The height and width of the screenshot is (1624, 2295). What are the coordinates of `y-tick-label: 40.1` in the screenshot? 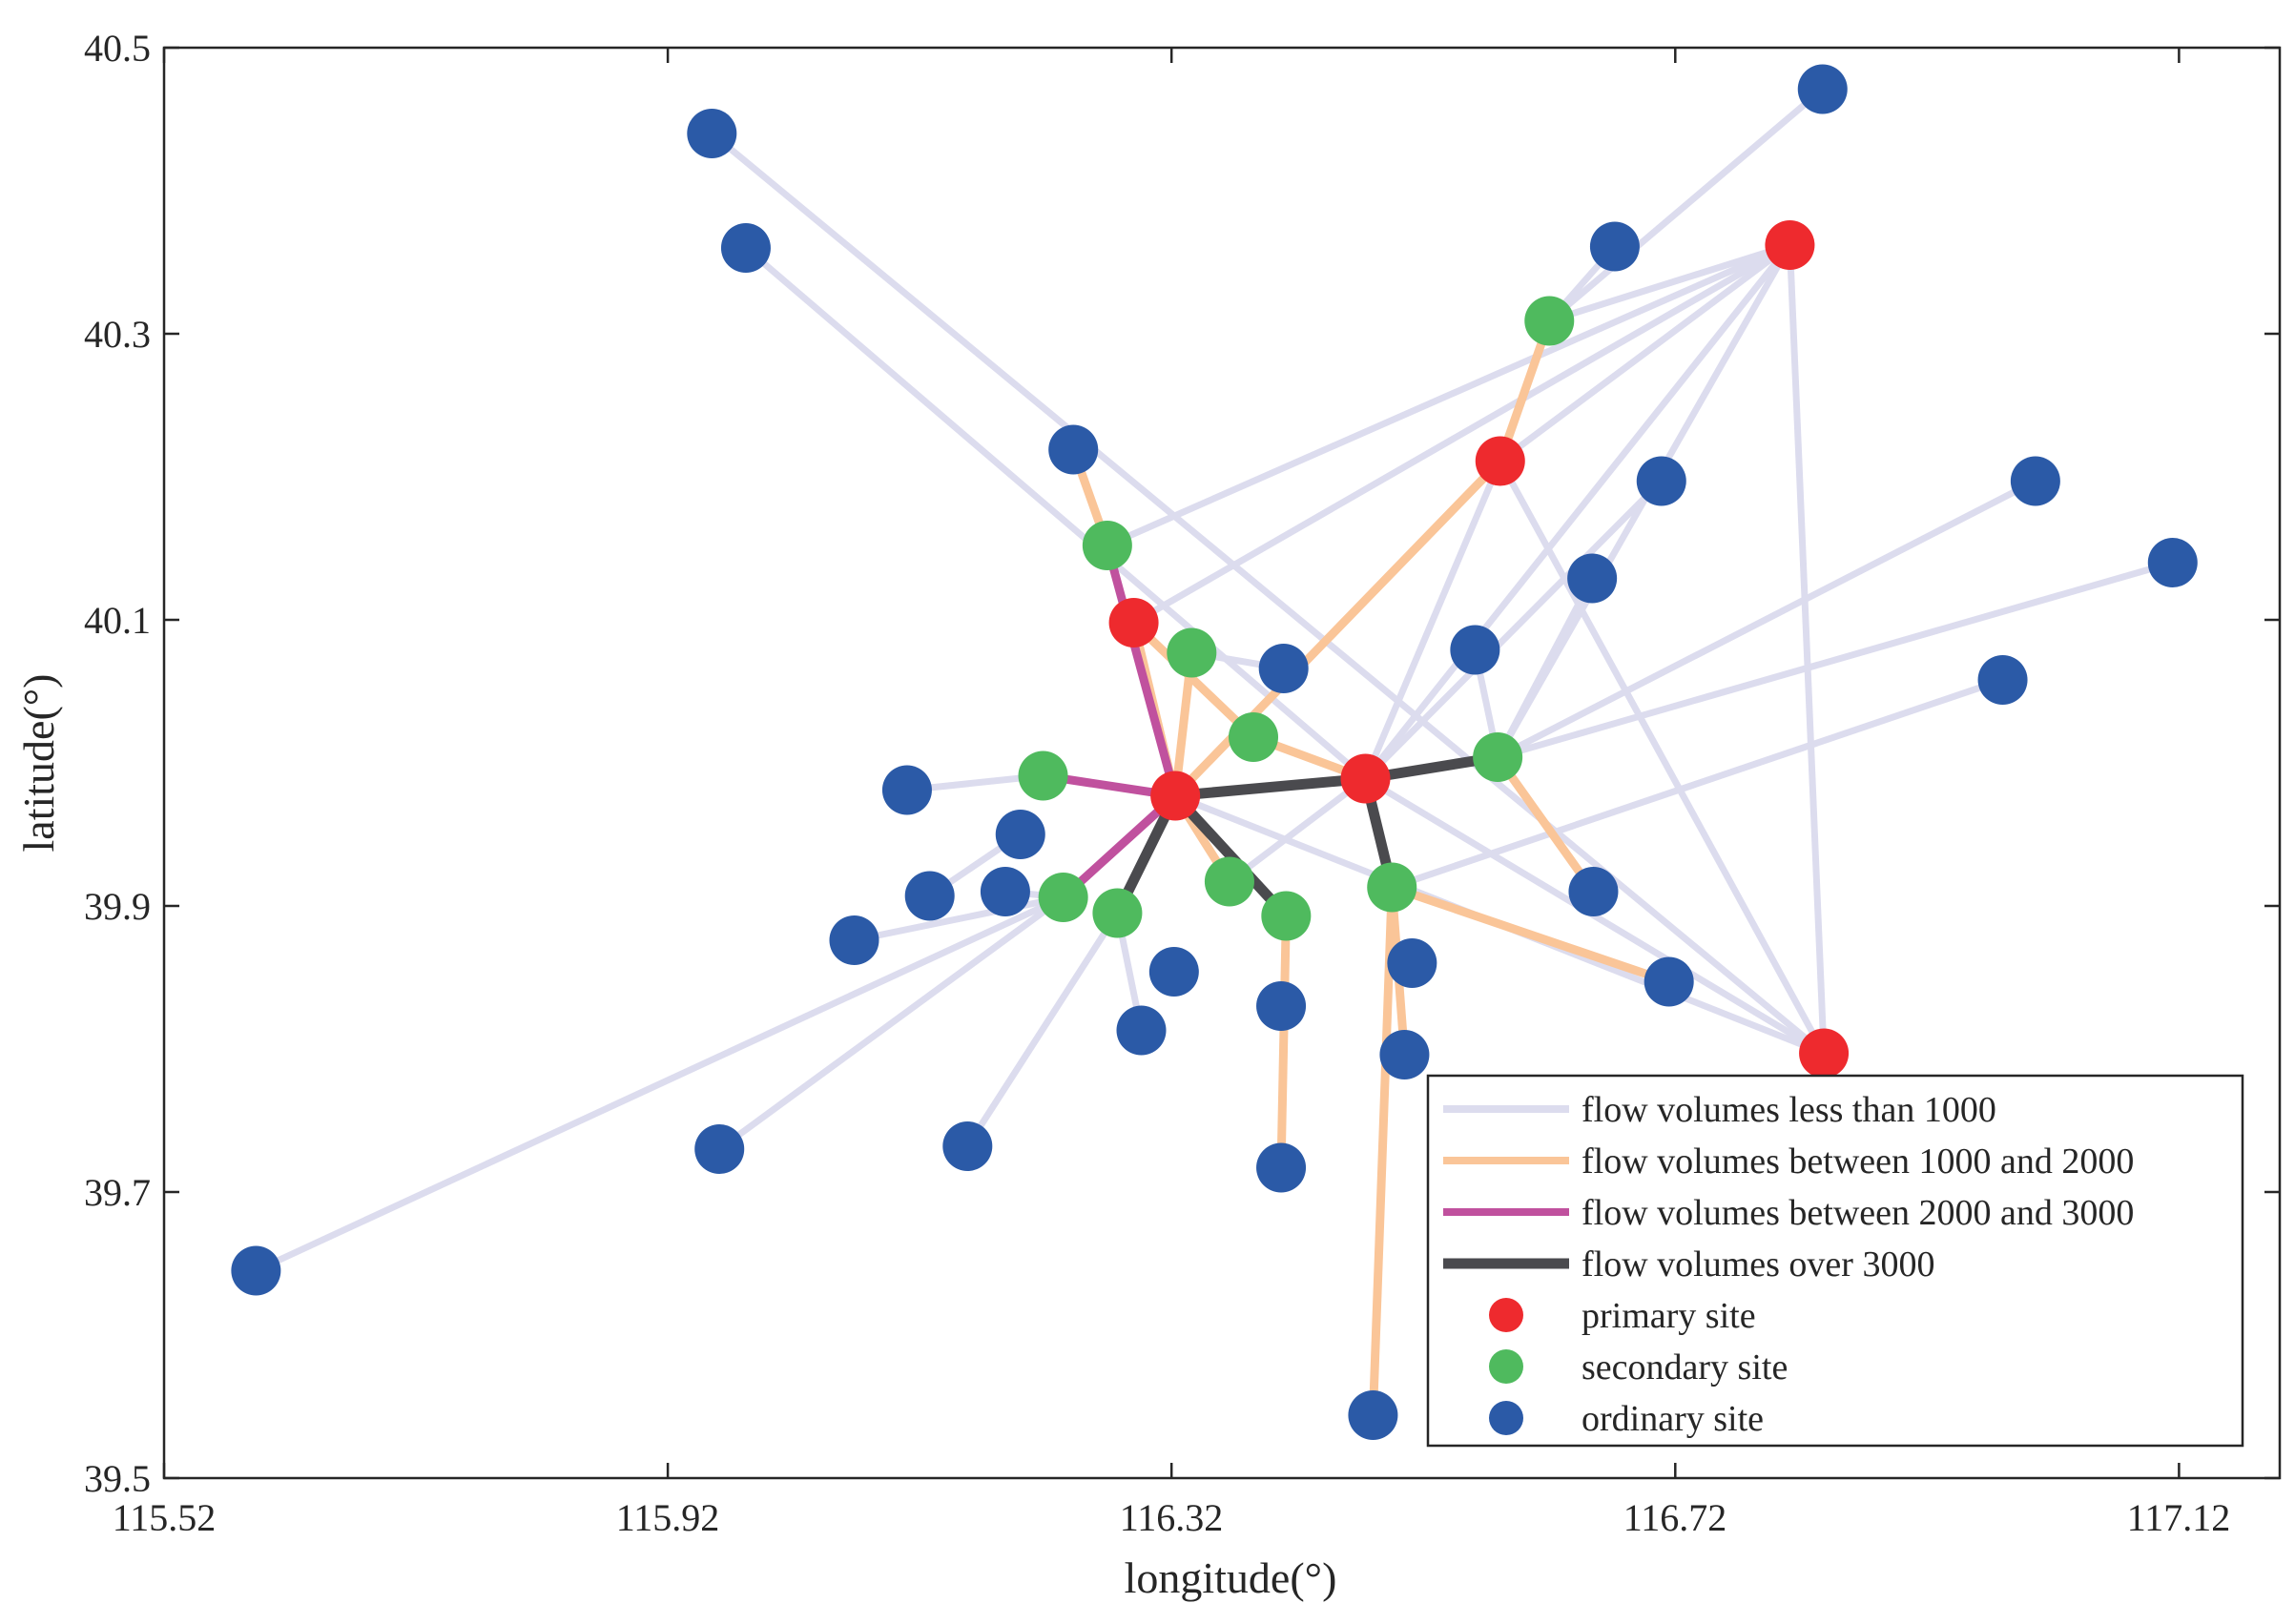 It's located at (117, 620).